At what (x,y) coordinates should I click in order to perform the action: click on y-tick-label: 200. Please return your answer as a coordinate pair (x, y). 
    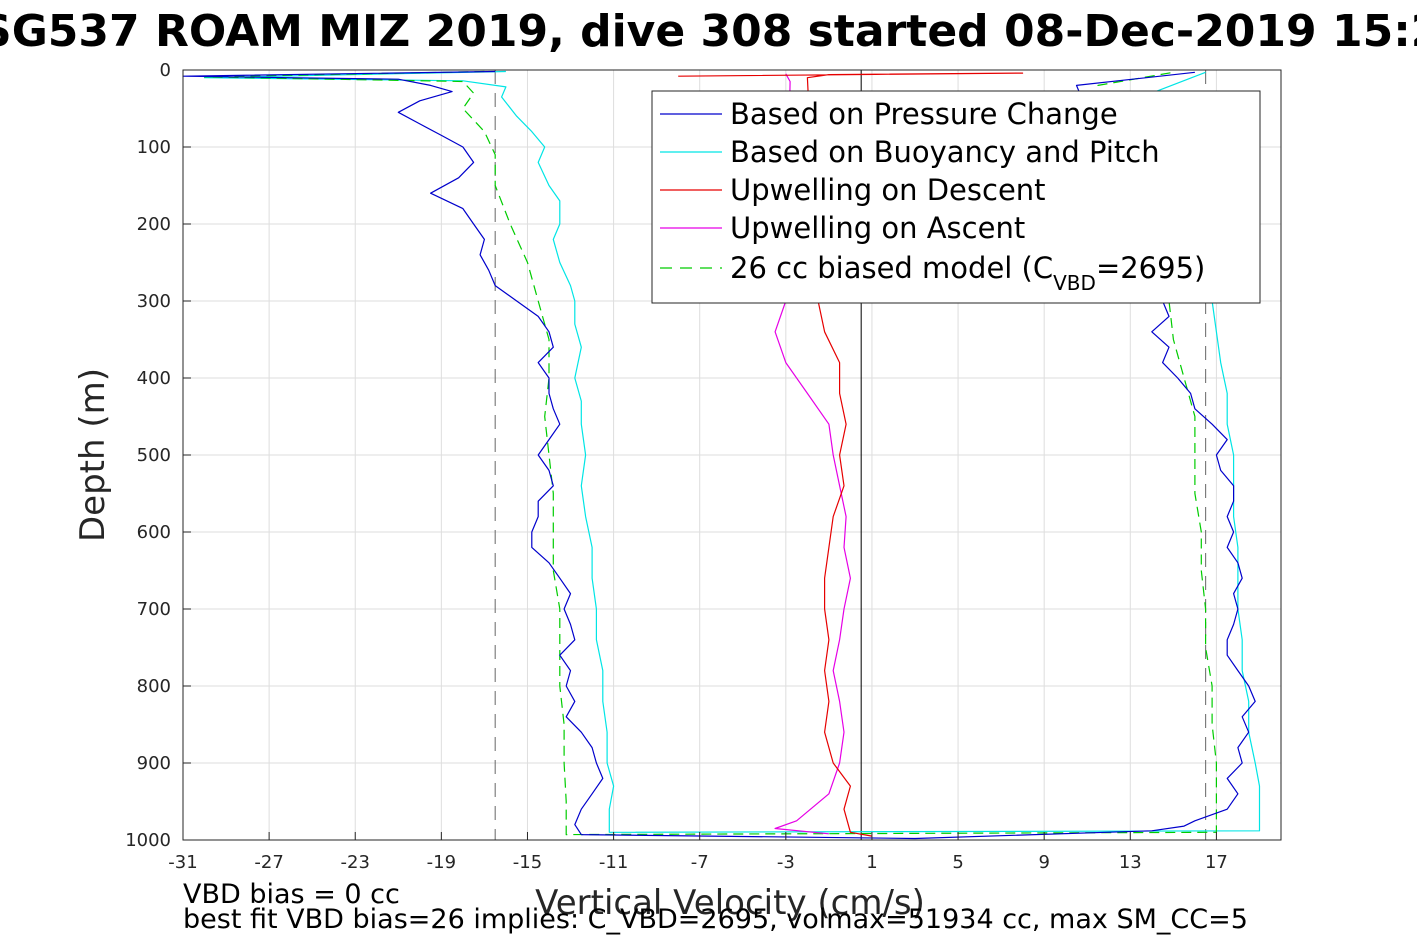
    Looking at the image, I should click on (154, 224).